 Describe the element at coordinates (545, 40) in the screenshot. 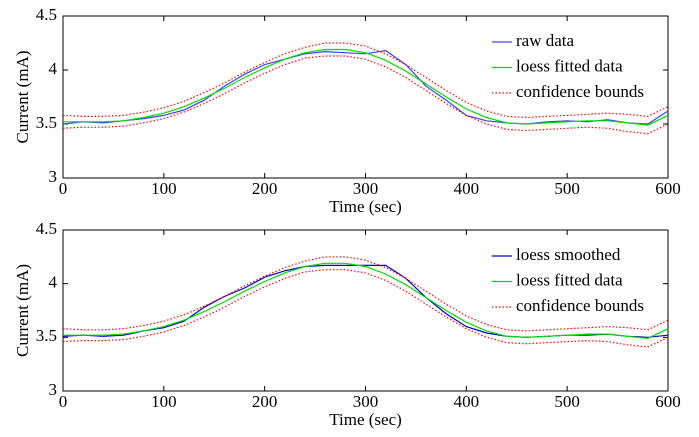

I see `legend-label: raw data` at that location.